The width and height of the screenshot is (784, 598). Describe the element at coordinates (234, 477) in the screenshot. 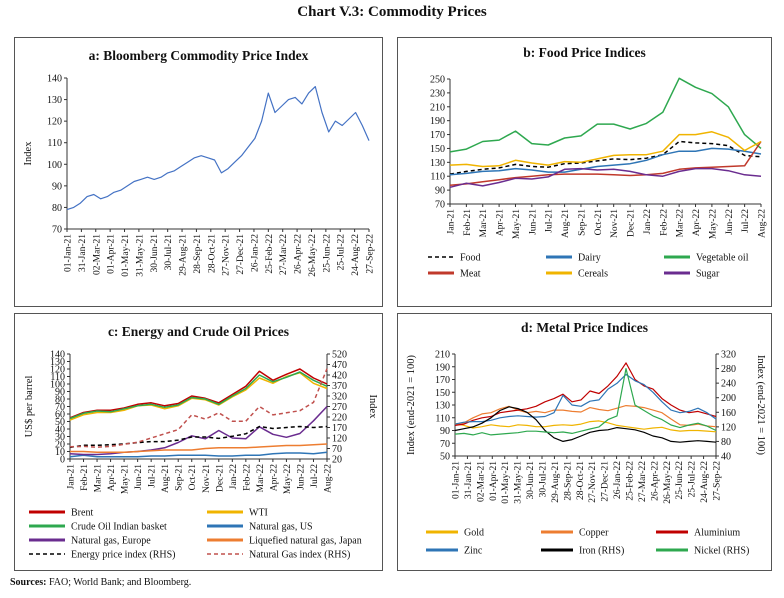

I see `x-tick-label: Jan-22` at that location.